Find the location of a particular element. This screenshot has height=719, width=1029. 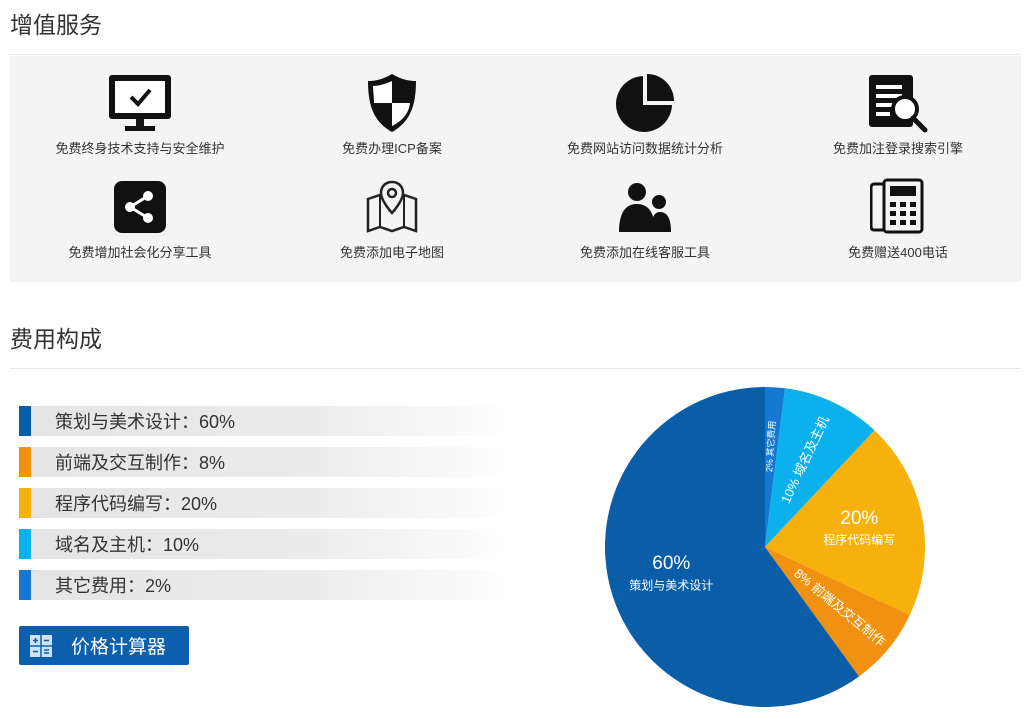

service-tech-support: 免费终身技术支持与安全维护 is located at coordinates (140, 114).